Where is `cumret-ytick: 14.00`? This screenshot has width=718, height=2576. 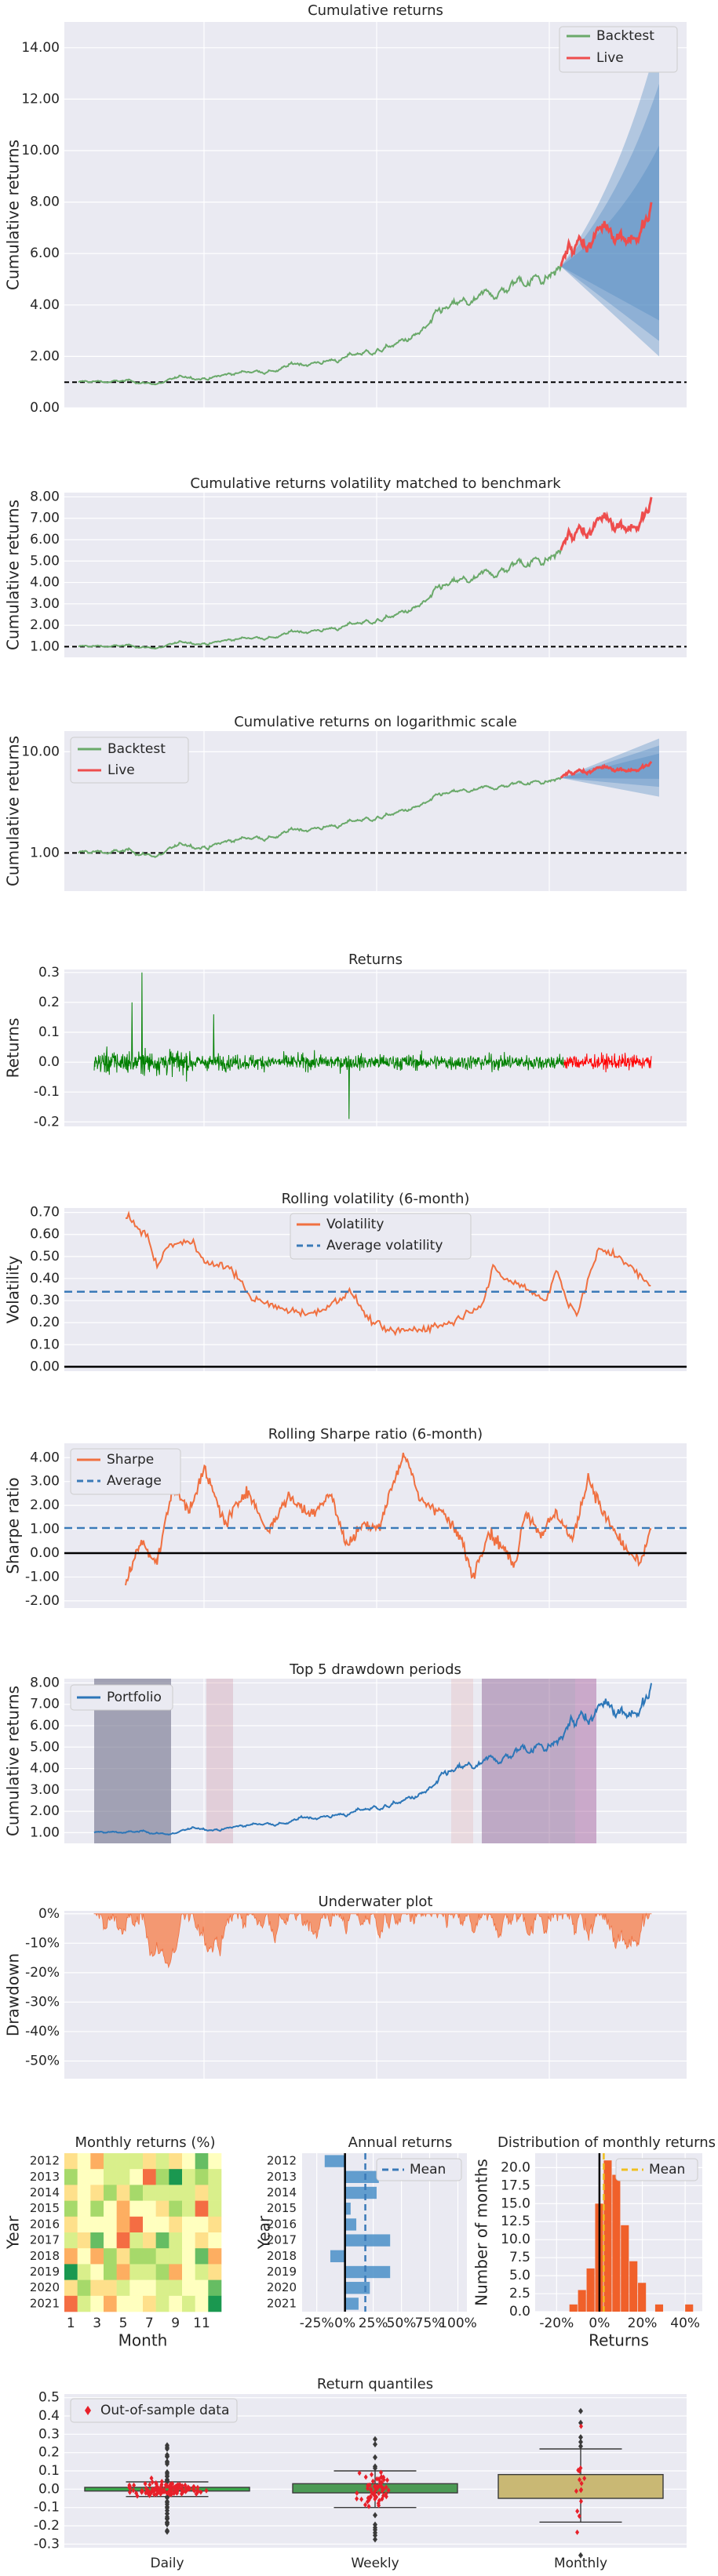 cumret-ytick: 14.00 is located at coordinates (40, 48).